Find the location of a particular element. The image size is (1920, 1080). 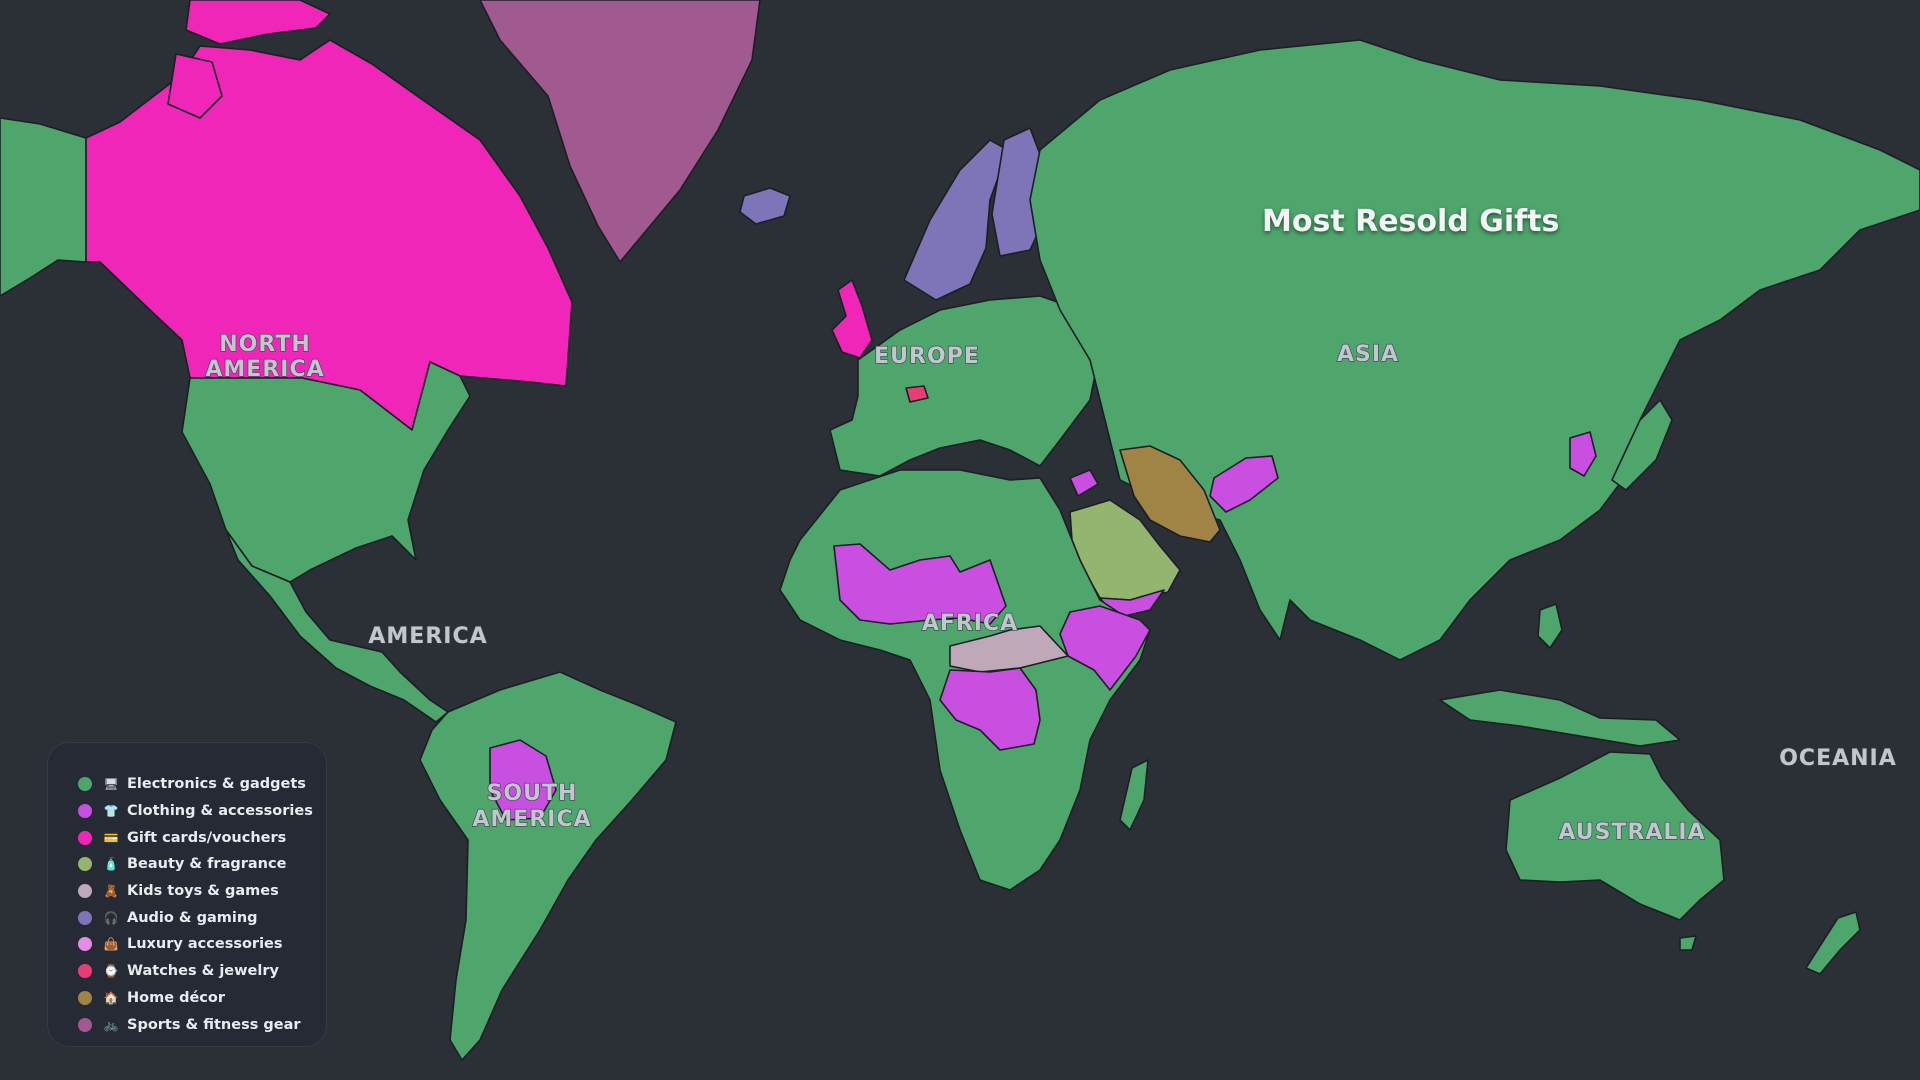

legend-item: 🖥 Electronics & gadgets is located at coordinates (202, 784).